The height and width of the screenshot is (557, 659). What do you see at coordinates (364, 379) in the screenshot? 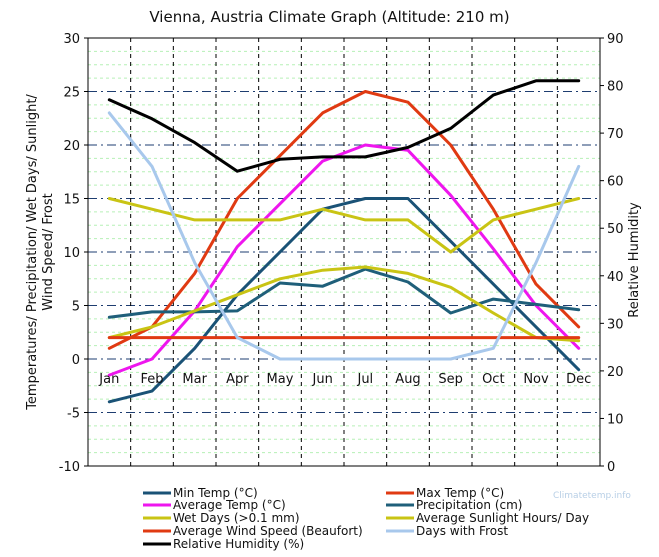
I see `x-tick-label: Jul` at bounding box center [364, 379].